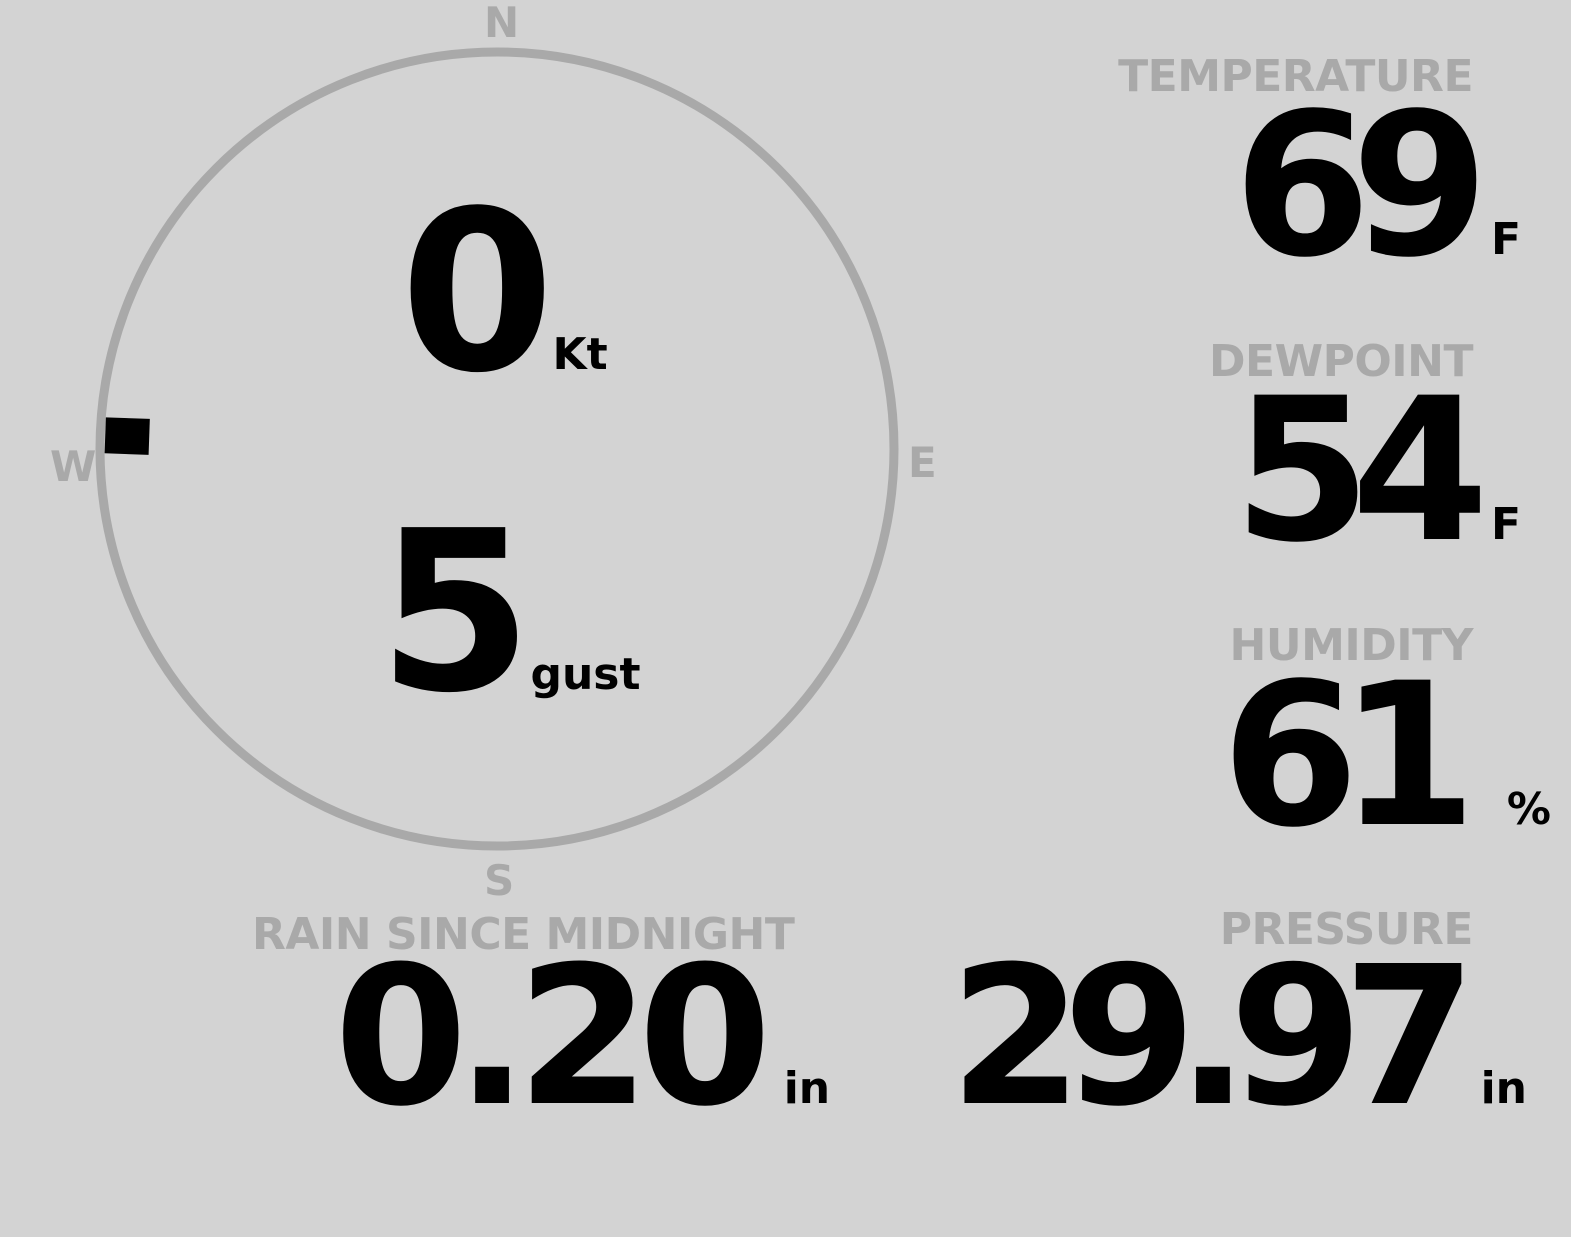 The image size is (1571, 1237). Describe the element at coordinates (1341, 361) in the screenshot. I see `dewpoint-label: DEWPOINT` at that location.